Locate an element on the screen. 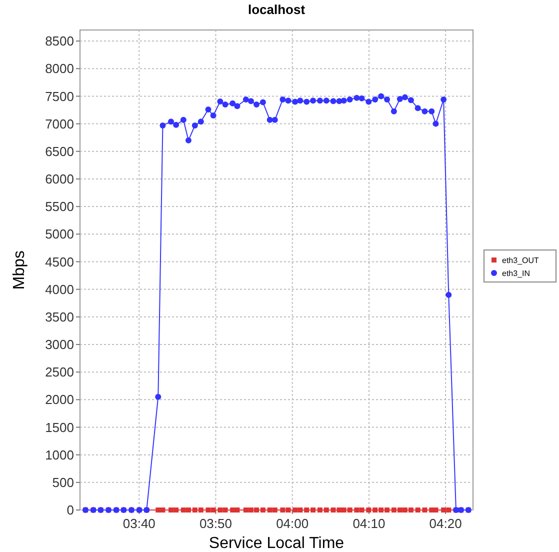 The height and width of the screenshot is (552, 559). y-tick-label: 6000 is located at coordinates (59, 179).